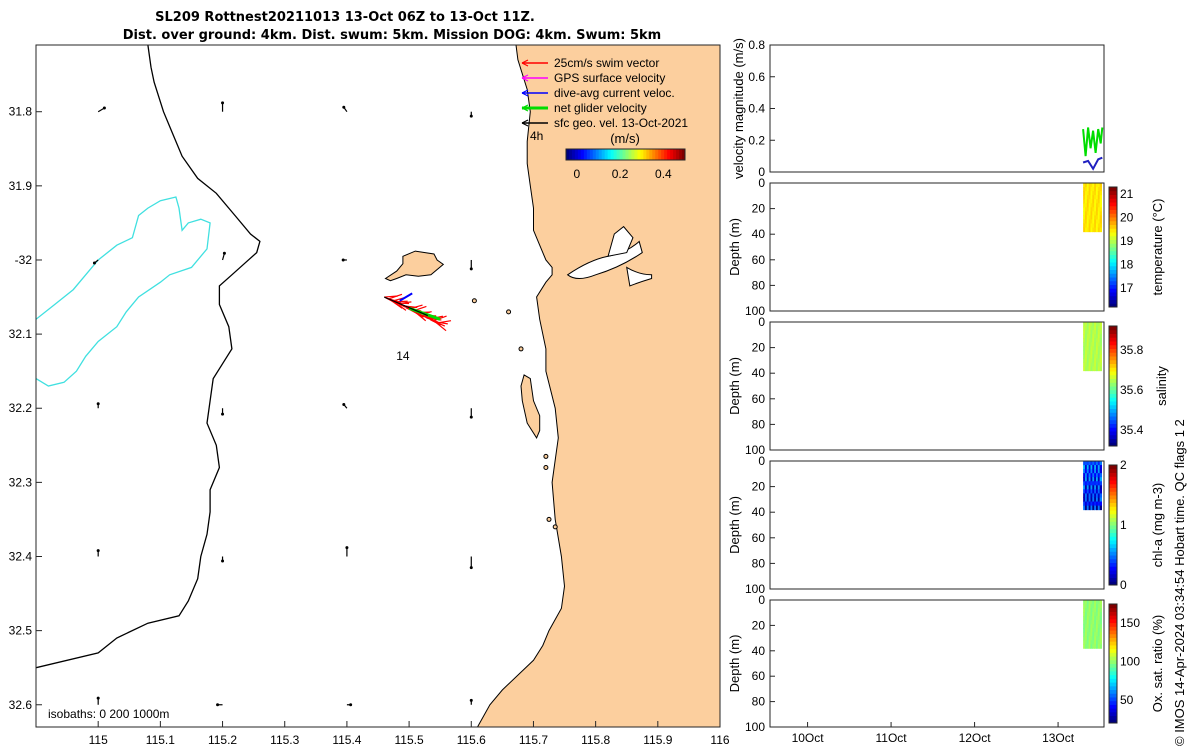  I want to click on oxygen-colorbar-frame, so click(1113, 663).